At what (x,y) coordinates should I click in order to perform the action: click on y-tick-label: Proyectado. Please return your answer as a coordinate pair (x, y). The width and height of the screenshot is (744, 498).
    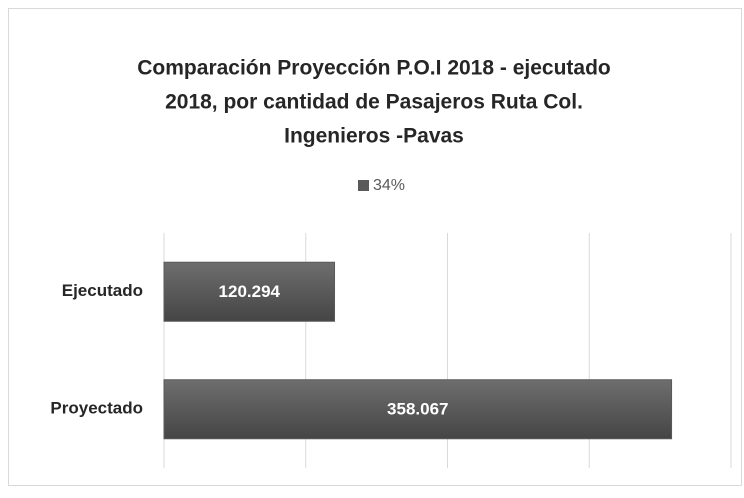
    Looking at the image, I should click on (96, 408).